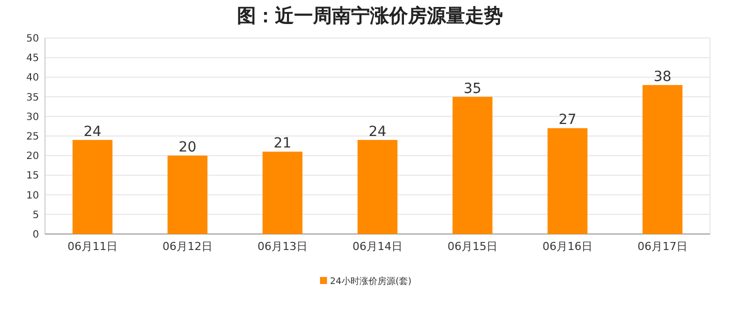  What do you see at coordinates (663, 246) in the screenshot?
I see `x-tick-label: 06月17日` at bounding box center [663, 246].